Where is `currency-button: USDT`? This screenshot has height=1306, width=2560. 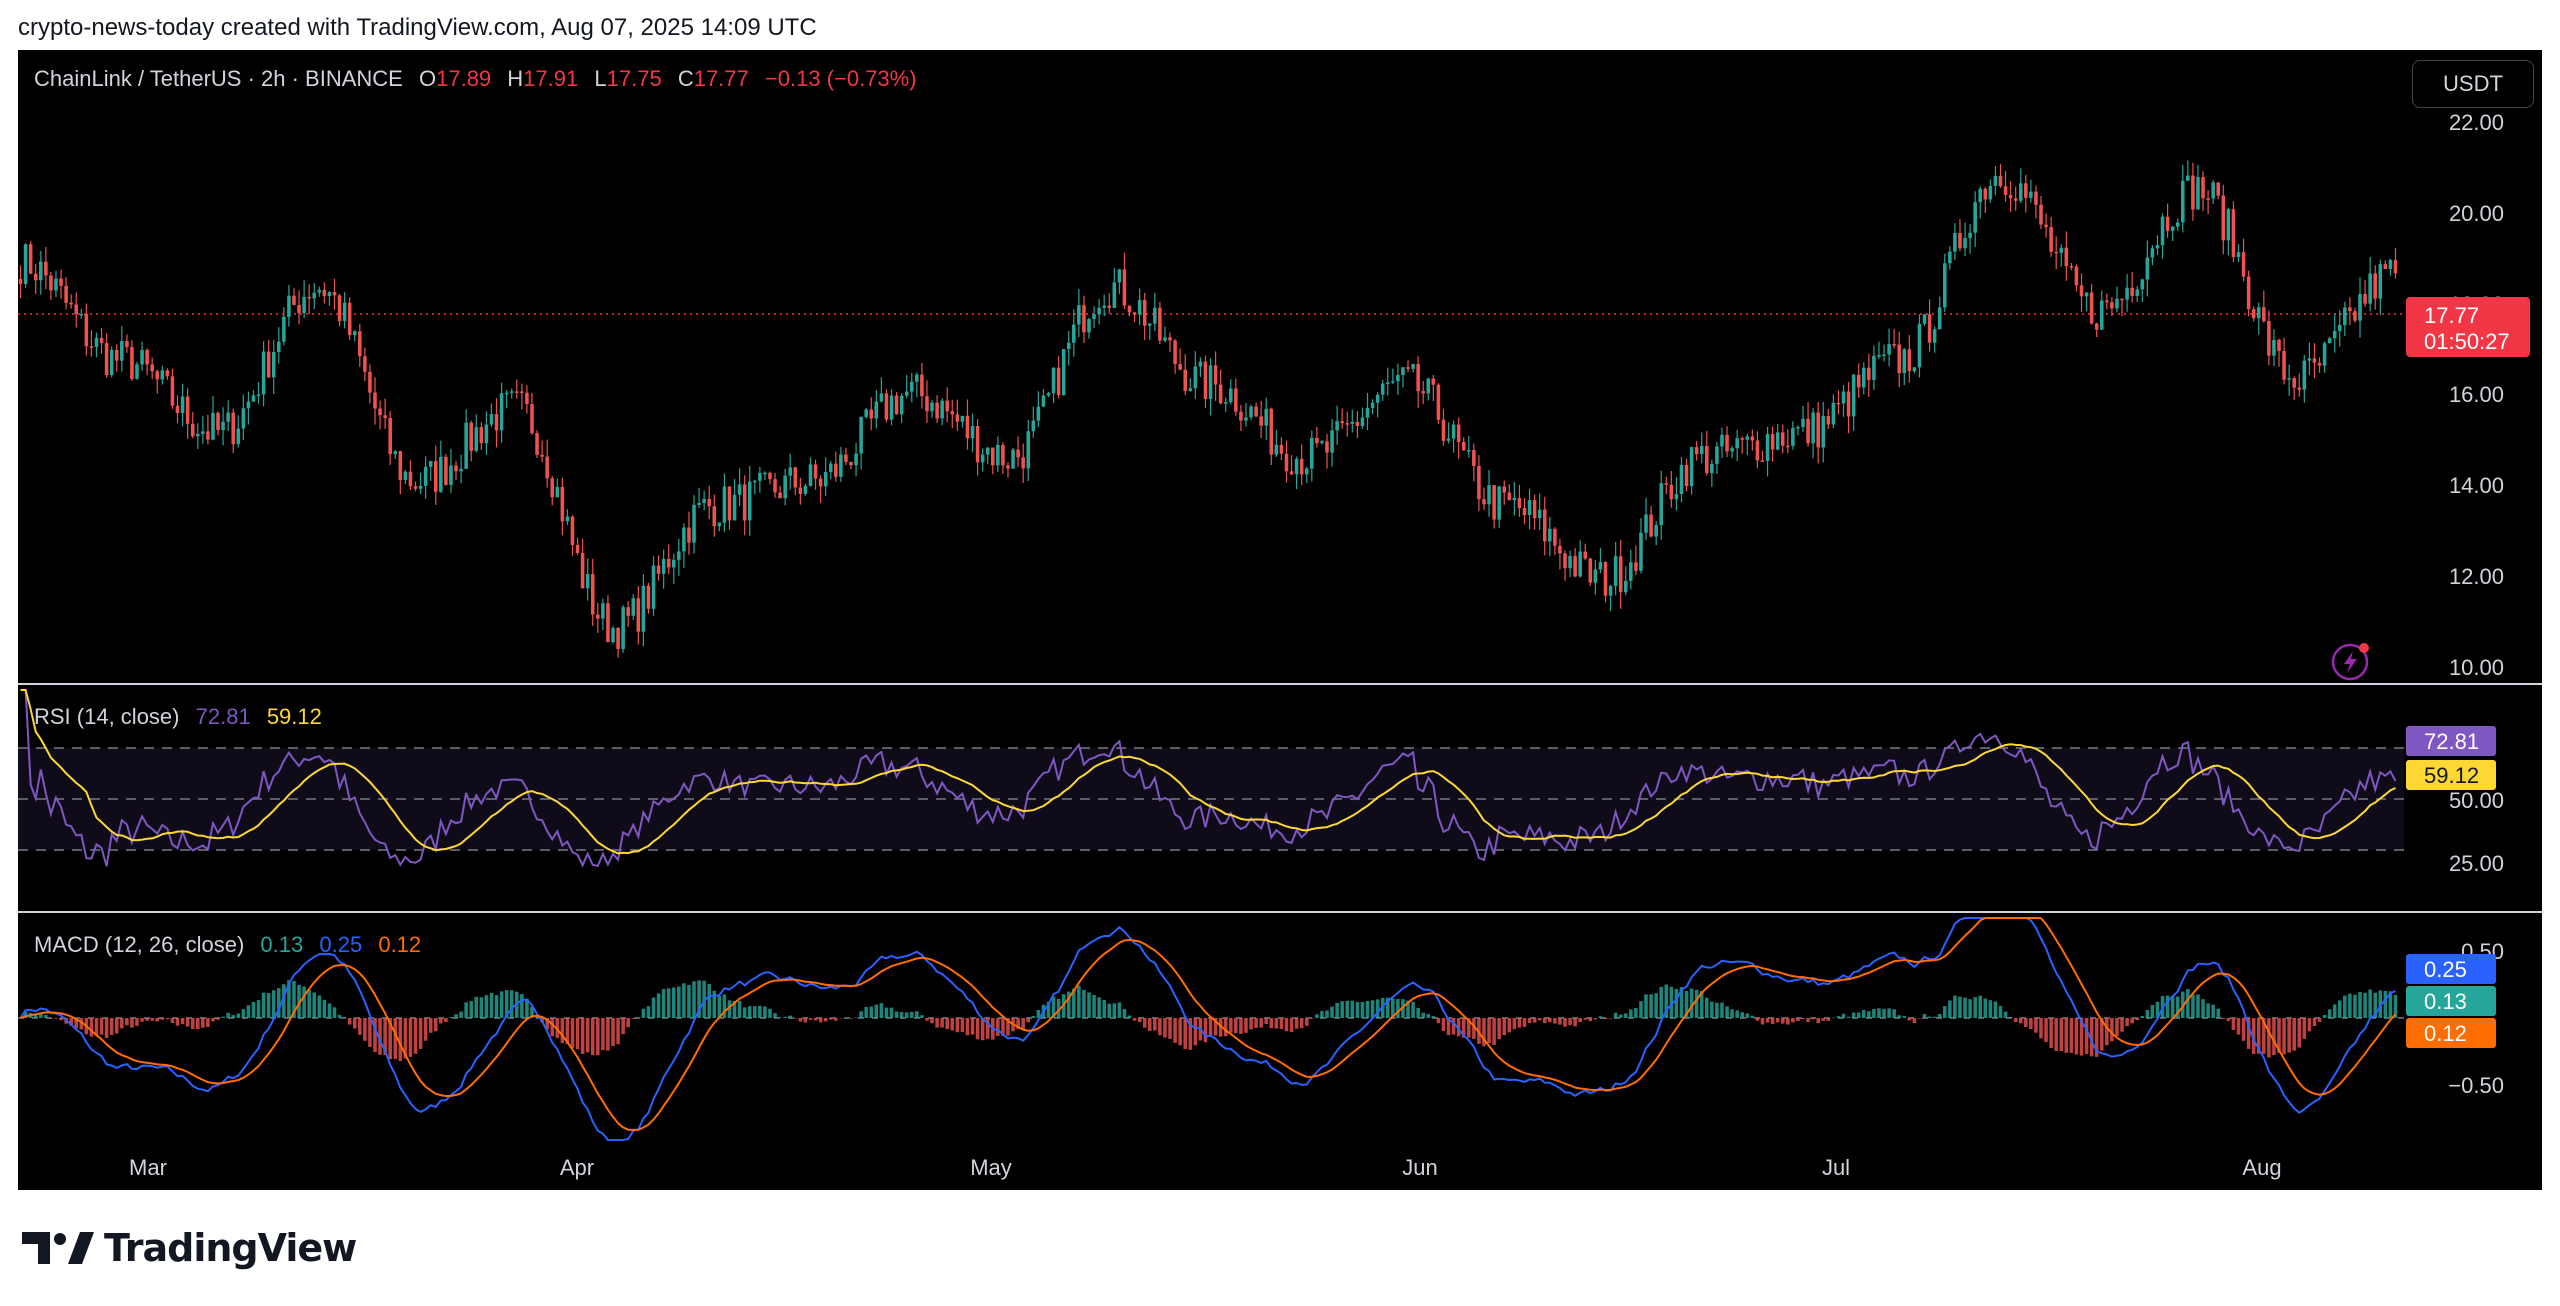
currency-button: USDT is located at coordinates (2473, 84).